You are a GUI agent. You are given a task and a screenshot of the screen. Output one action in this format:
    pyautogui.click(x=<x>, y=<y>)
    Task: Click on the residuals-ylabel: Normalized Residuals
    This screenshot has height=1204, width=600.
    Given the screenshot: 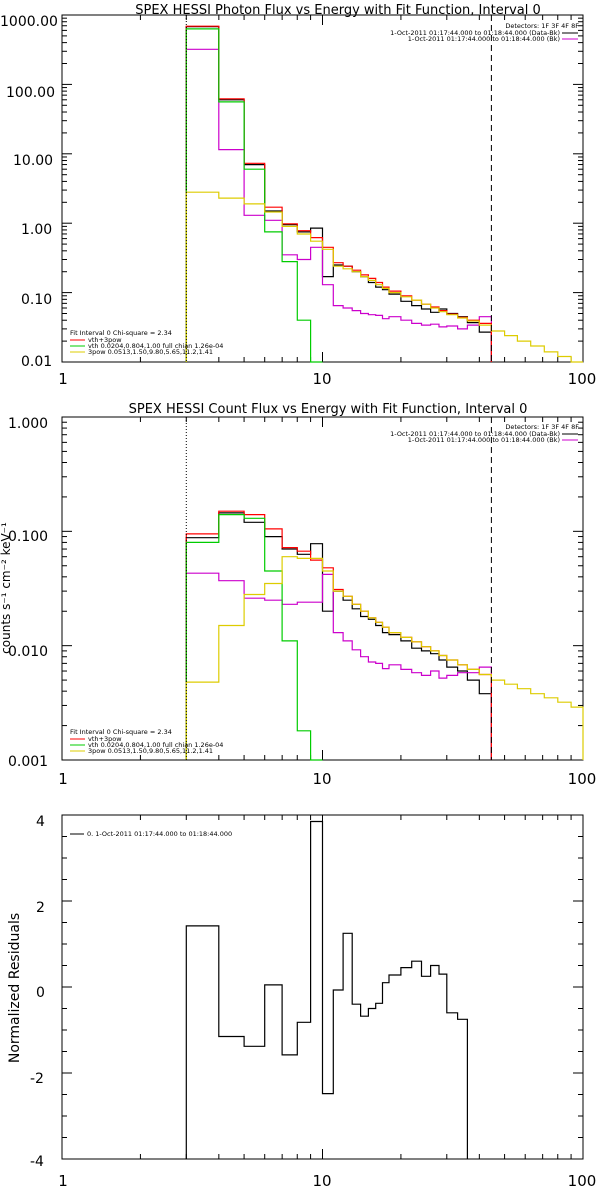 What is the action you would take?
    pyautogui.click(x=15, y=988)
    